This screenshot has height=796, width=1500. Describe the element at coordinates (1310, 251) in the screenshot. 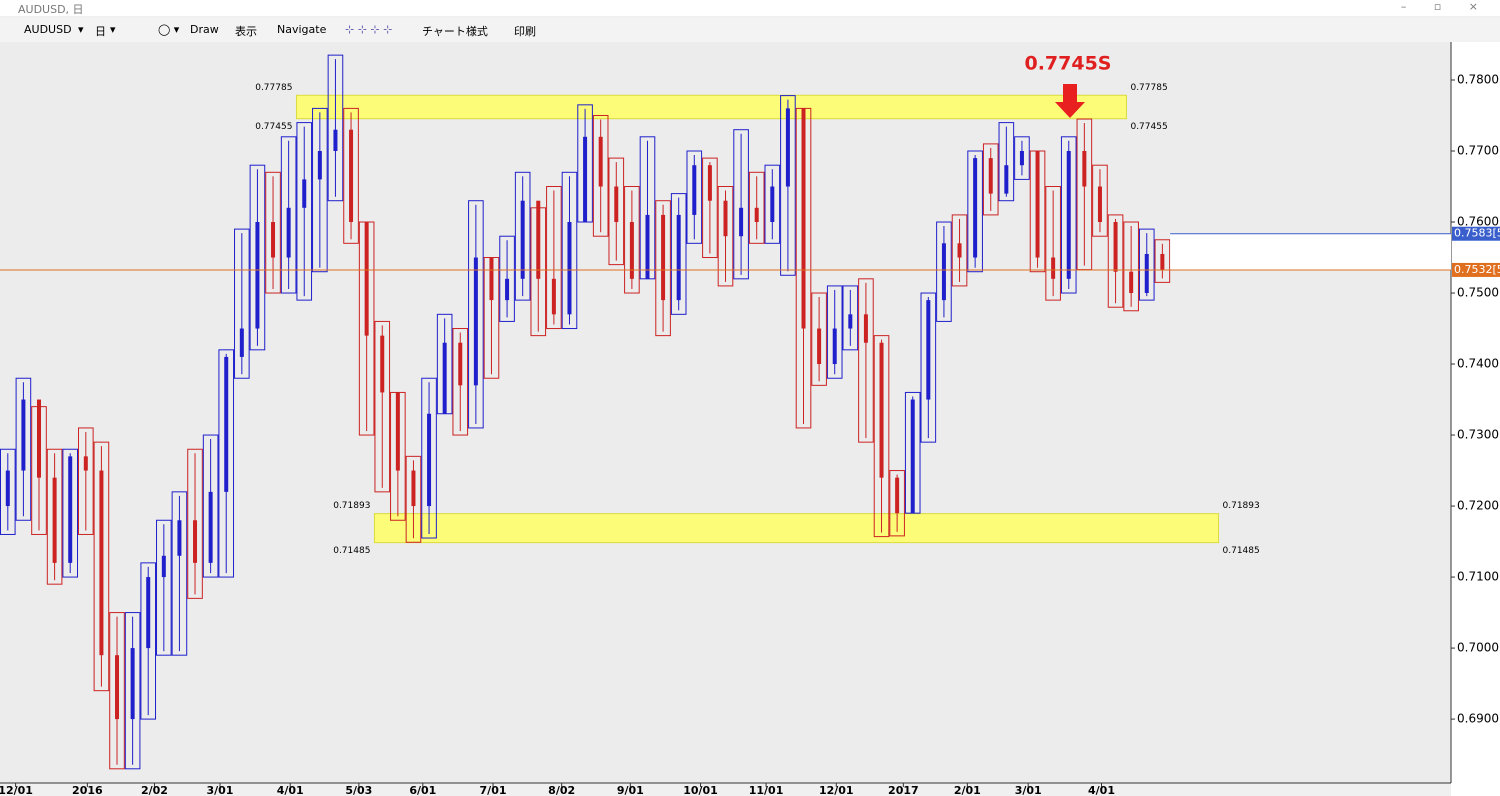

I see `price-gap` at that location.